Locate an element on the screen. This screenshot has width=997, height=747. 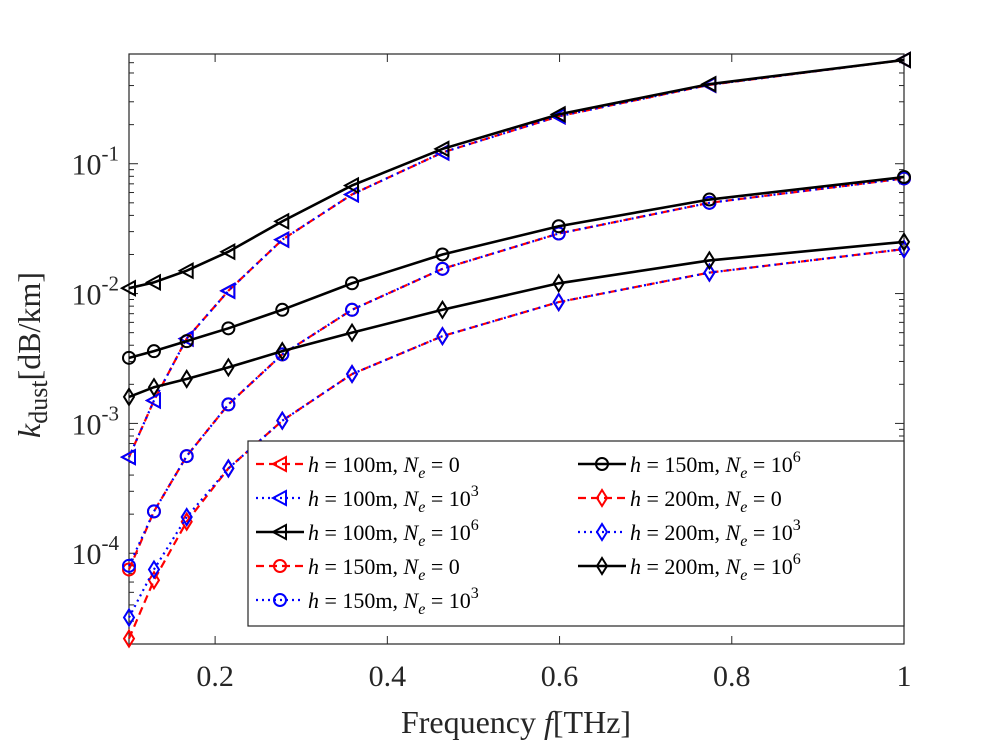
y-tick-label: 10⁻³ is located at coordinates (96, 421).